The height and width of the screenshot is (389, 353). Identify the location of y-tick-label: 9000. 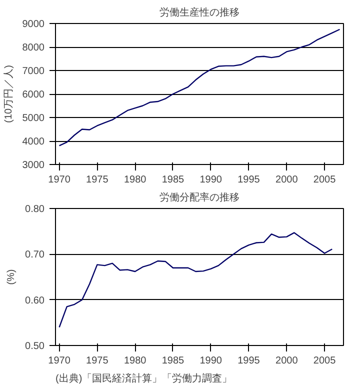
(33, 24).